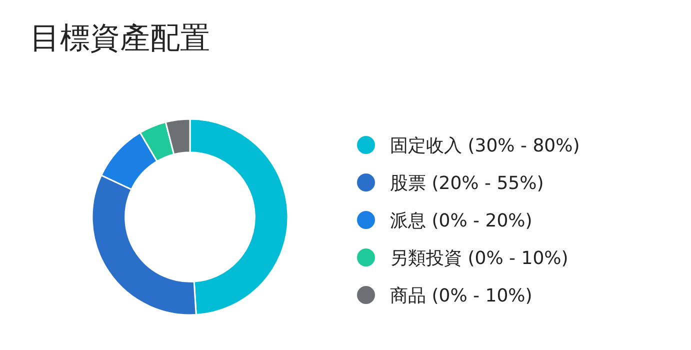 The height and width of the screenshot is (350, 691). I want to click on legend-label: 派息 (0% - 20%), so click(461, 221).